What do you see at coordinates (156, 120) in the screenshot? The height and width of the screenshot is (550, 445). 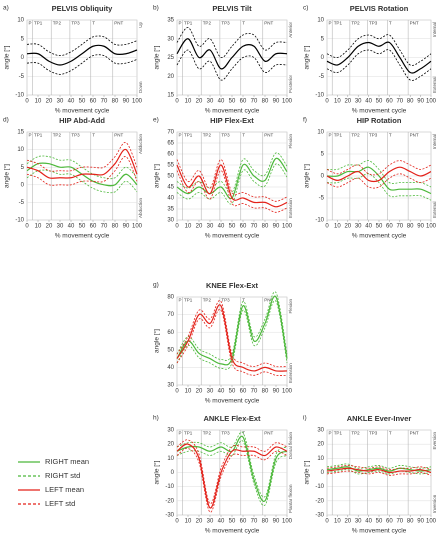 I see `panel-label: e)` at bounding box center [156, 120].